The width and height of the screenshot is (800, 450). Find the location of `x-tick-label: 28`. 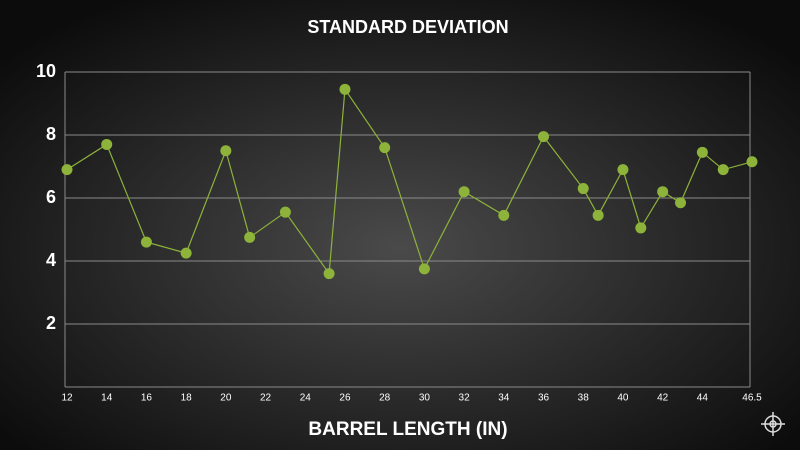

x-tick-label: 28 is located at coordinates (385, 398).